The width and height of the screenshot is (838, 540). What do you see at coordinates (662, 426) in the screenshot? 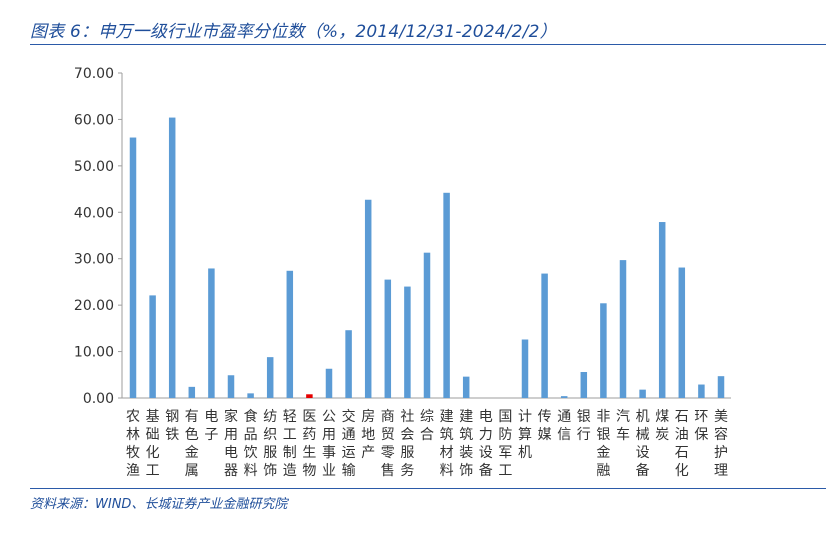
I see `category-label: 煤炭` at bounding box center [662, 426].